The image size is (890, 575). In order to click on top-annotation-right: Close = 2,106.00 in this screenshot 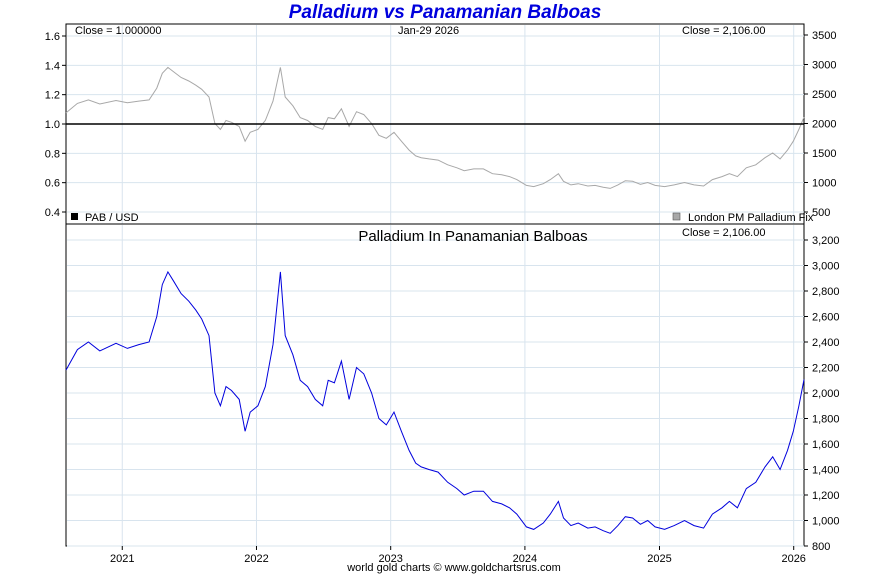, I will do `click(723, 31)`.